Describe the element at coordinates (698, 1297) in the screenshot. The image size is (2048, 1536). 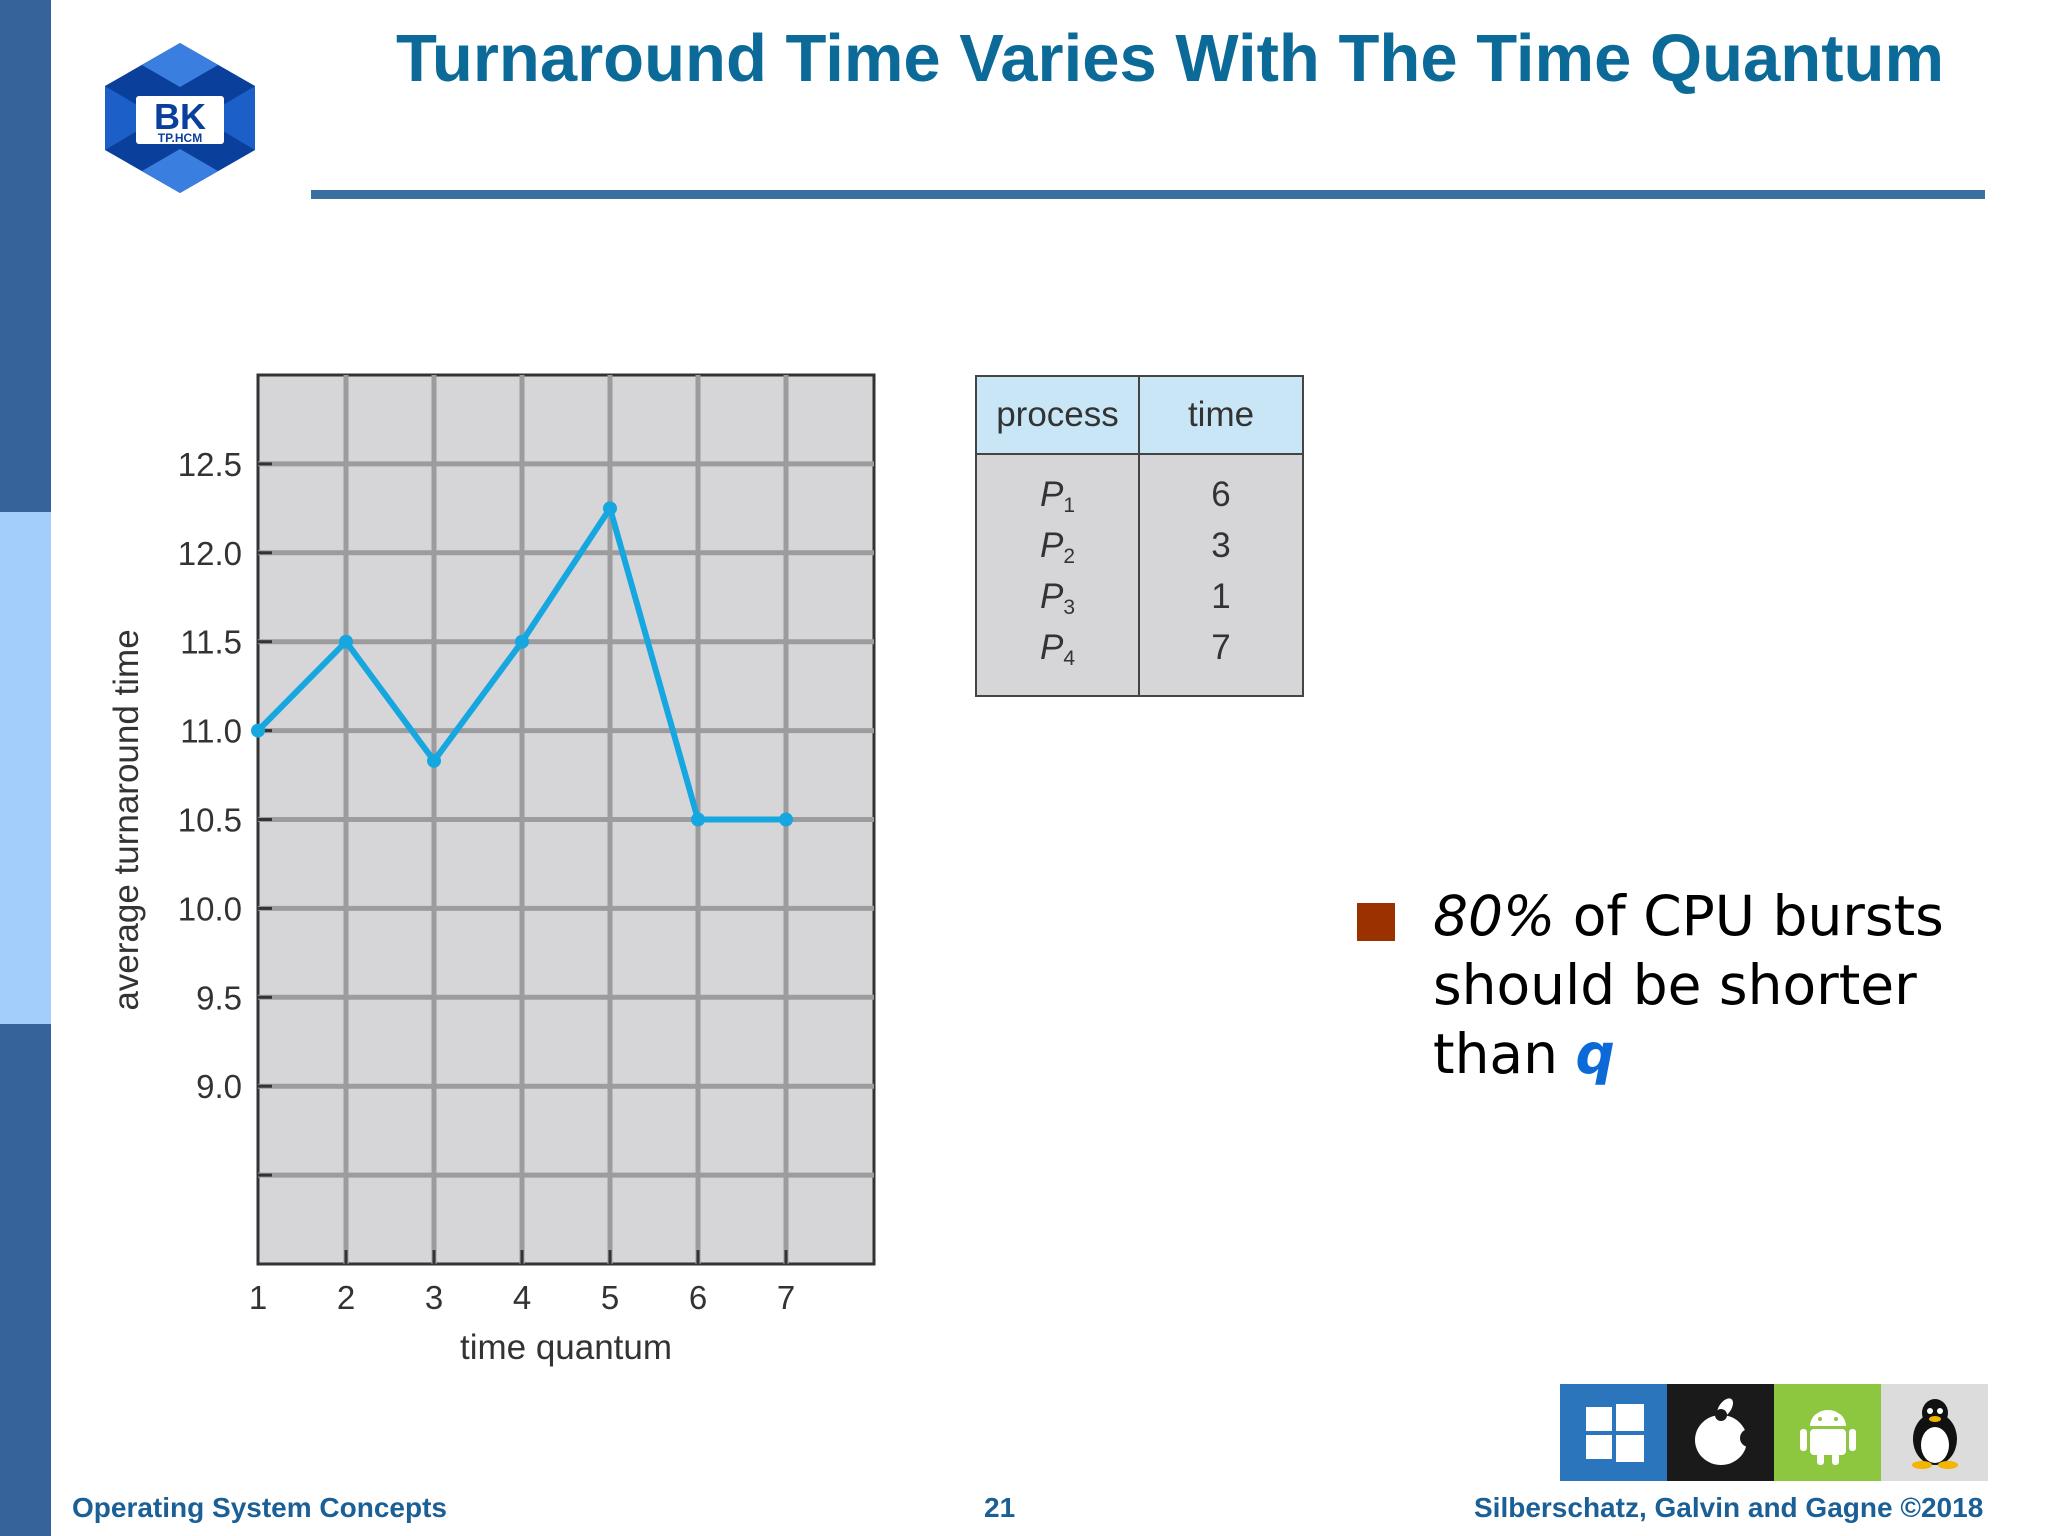
I see `x-tick-label: 6` at that location.